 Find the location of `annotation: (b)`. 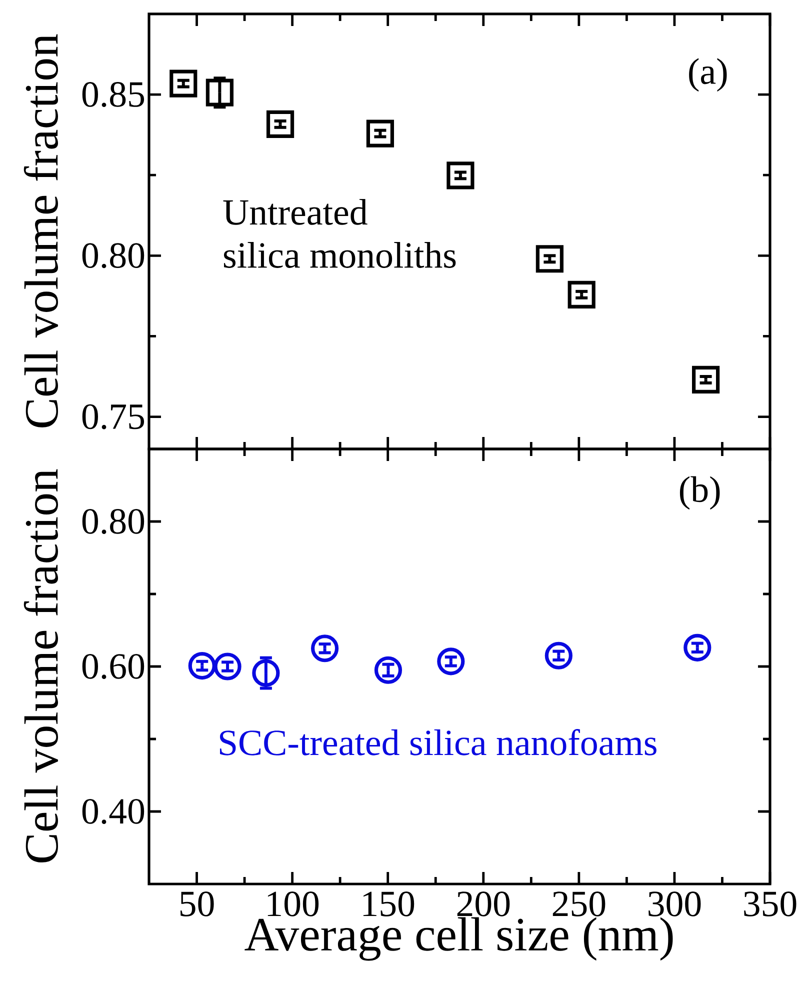

annotation: (b) is located at coordinates (700, 493).